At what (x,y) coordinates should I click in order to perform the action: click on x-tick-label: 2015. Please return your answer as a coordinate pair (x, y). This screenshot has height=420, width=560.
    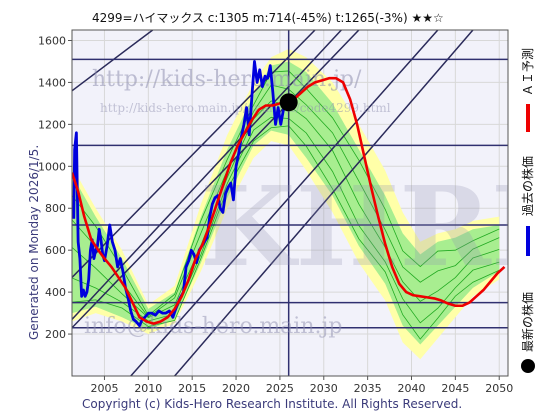
    Looking at the image, I should click on (192, 388).